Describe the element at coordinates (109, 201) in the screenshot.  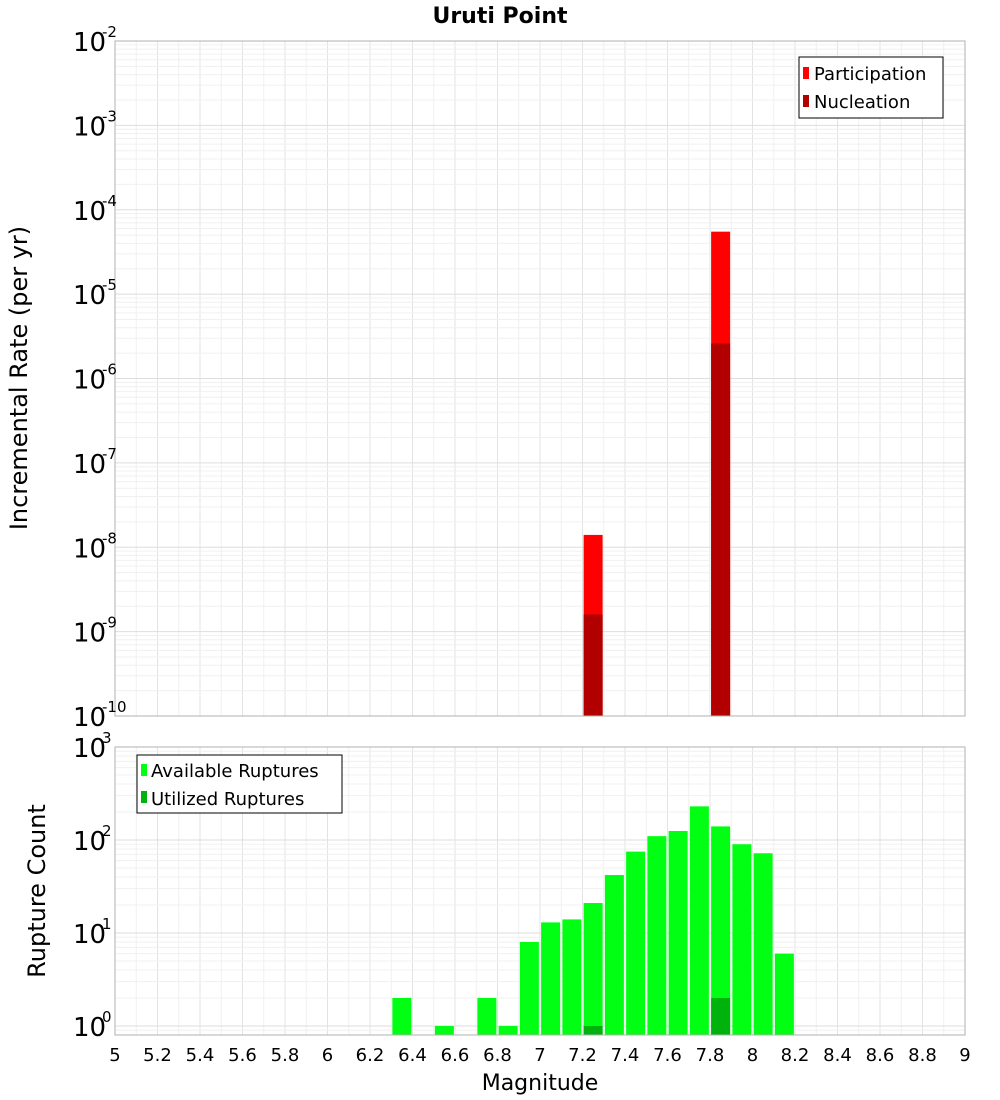
I see `y-tick-exponent: -4` at that location.